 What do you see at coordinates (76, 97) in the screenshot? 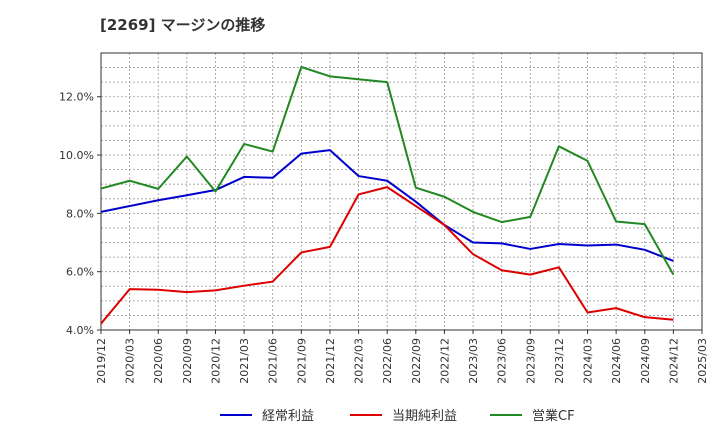
I see `y-tick-label: 12.0%` at bounding box center [76, 97].